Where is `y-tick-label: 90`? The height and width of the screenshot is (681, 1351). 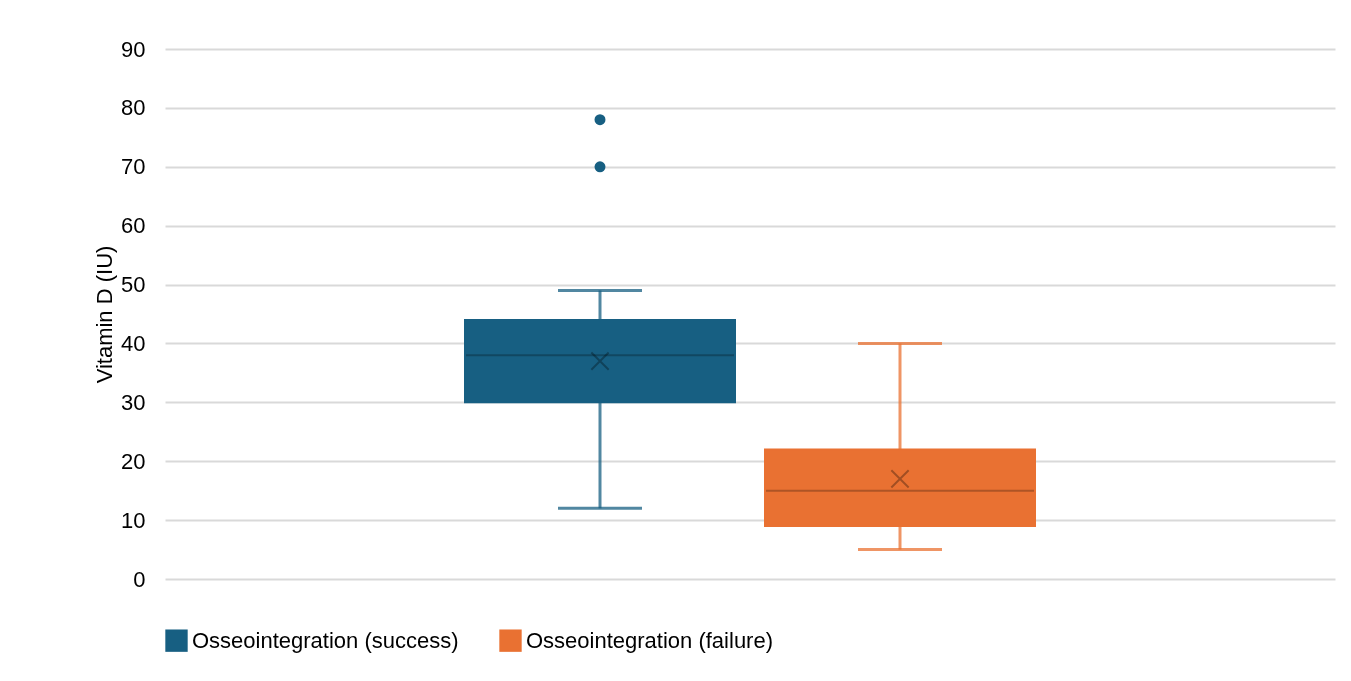
y-tick-label: 90 is located at coordinates (133, 49).